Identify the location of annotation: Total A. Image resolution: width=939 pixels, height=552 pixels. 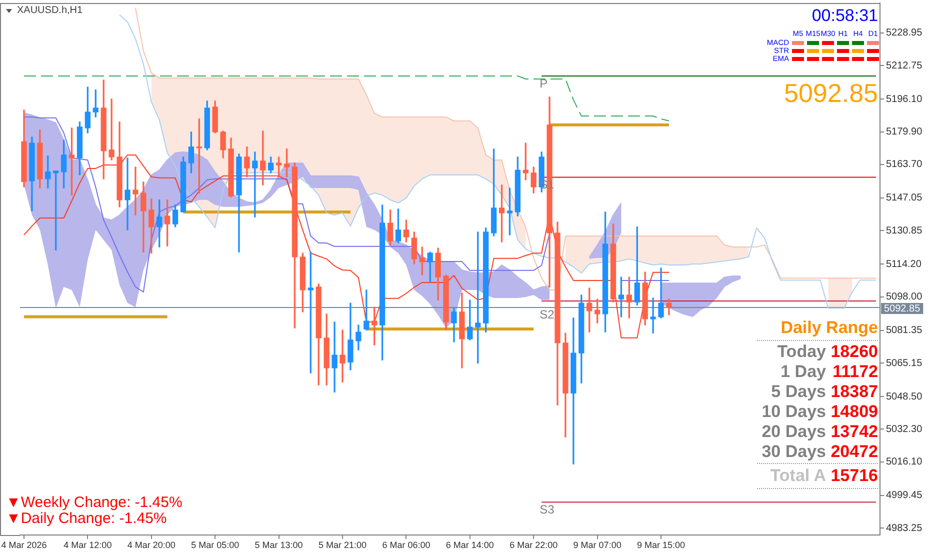
(798, 476).